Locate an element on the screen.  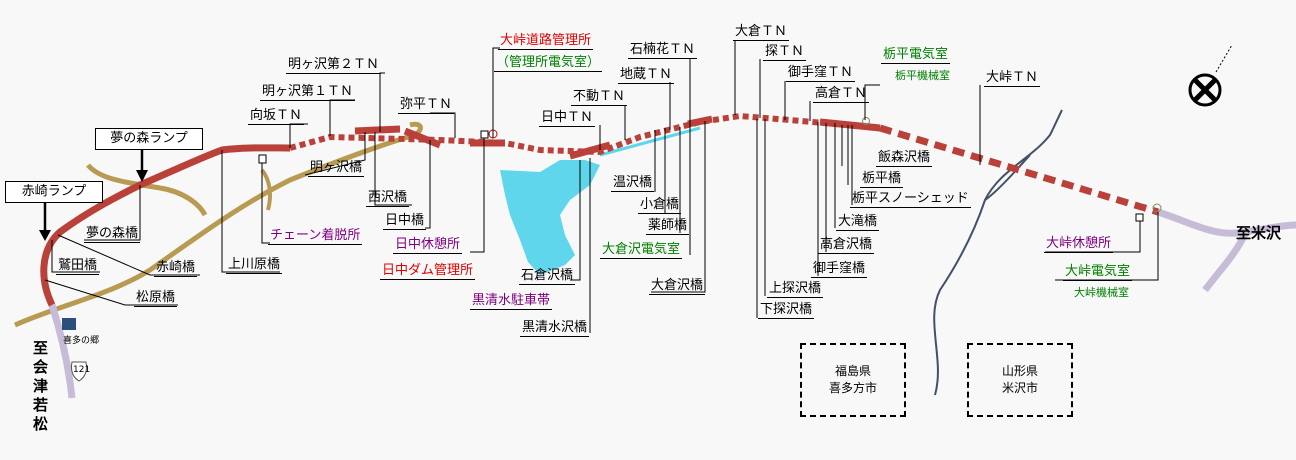
map-label: 大峠休憩所 is located at coordinates (1079, 244).